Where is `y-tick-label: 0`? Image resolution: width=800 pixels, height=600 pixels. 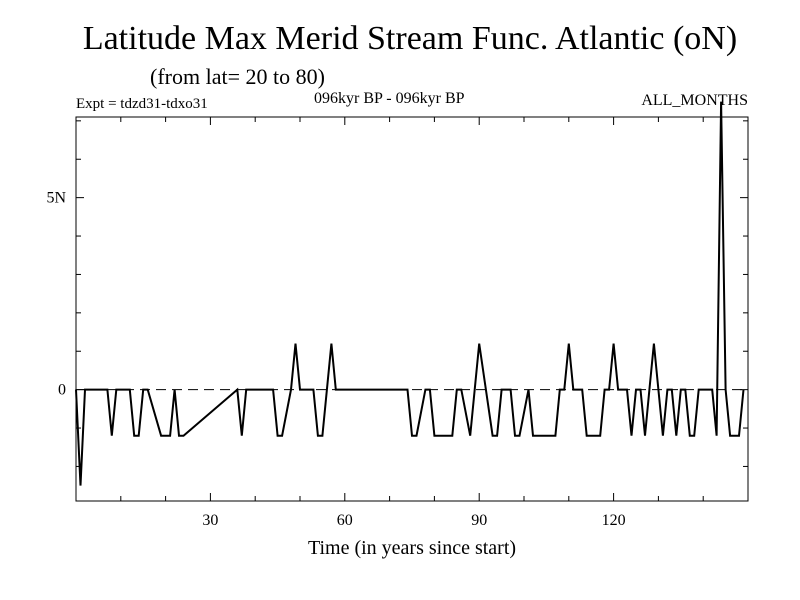
y-tick-label: 0 is located at coordinates (62, 390).